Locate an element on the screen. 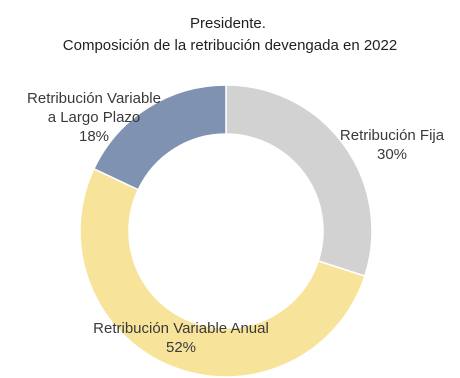 This screenshot has width=460, height=378. slice-category-label-3: a Largo Plazo is located at coordinates (94, 117).